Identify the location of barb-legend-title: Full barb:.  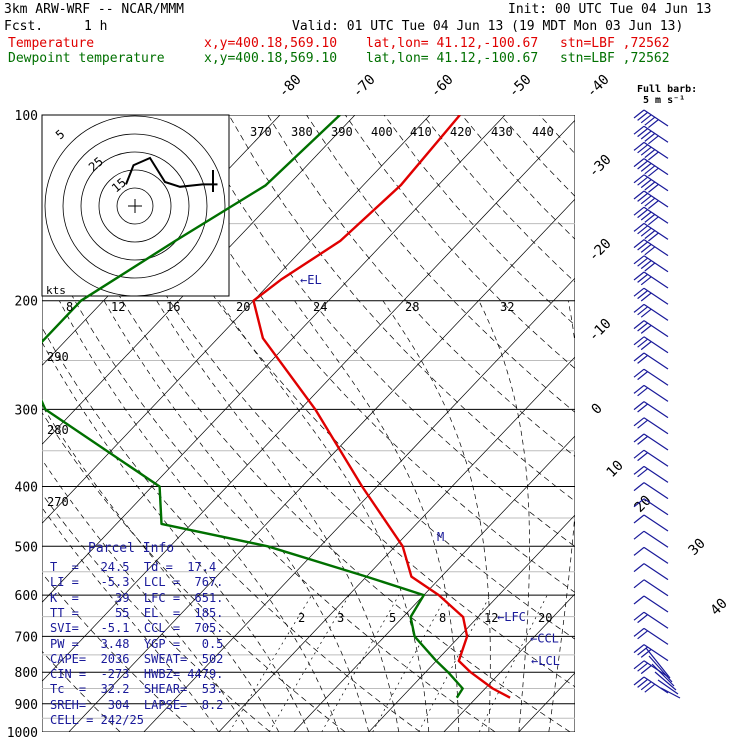
(667, 89).